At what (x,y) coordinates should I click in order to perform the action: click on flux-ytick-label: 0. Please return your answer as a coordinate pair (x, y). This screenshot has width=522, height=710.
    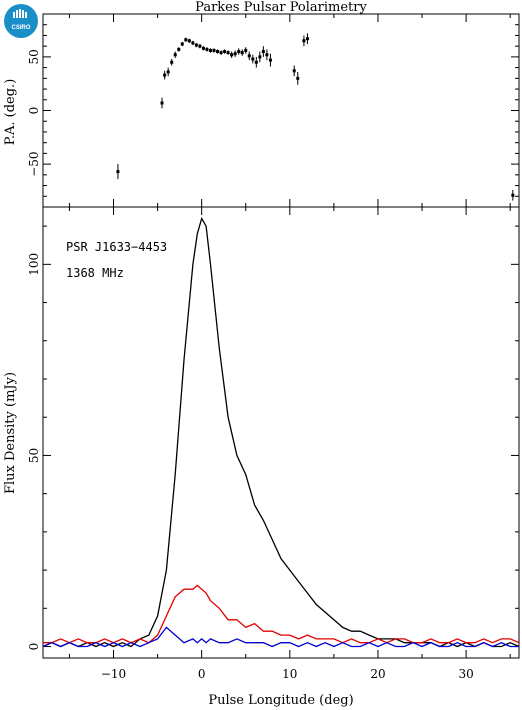
    Looking at the image, I should click on (34, 647).